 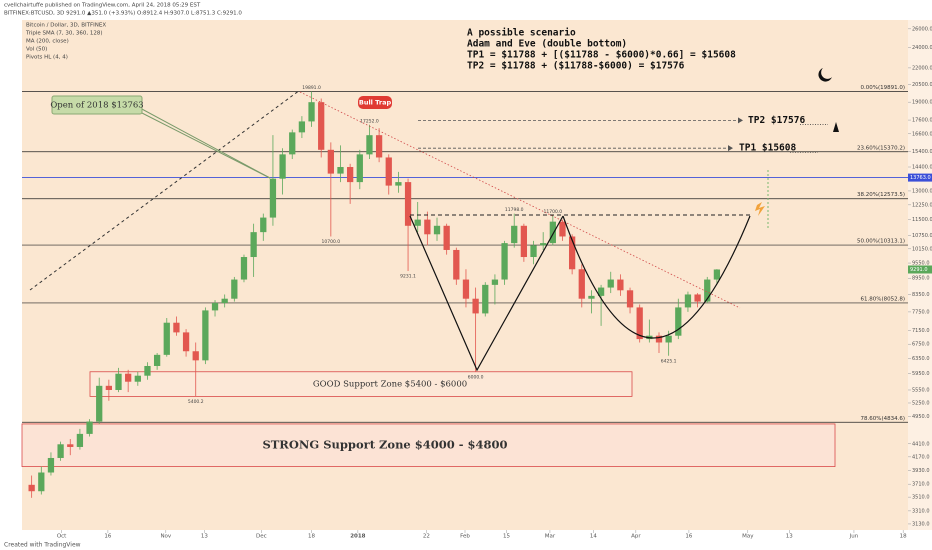 I want to click on legend-line: Bitcoin / Dollar, 3D, BITFINEX, so click(x=66, y=26).